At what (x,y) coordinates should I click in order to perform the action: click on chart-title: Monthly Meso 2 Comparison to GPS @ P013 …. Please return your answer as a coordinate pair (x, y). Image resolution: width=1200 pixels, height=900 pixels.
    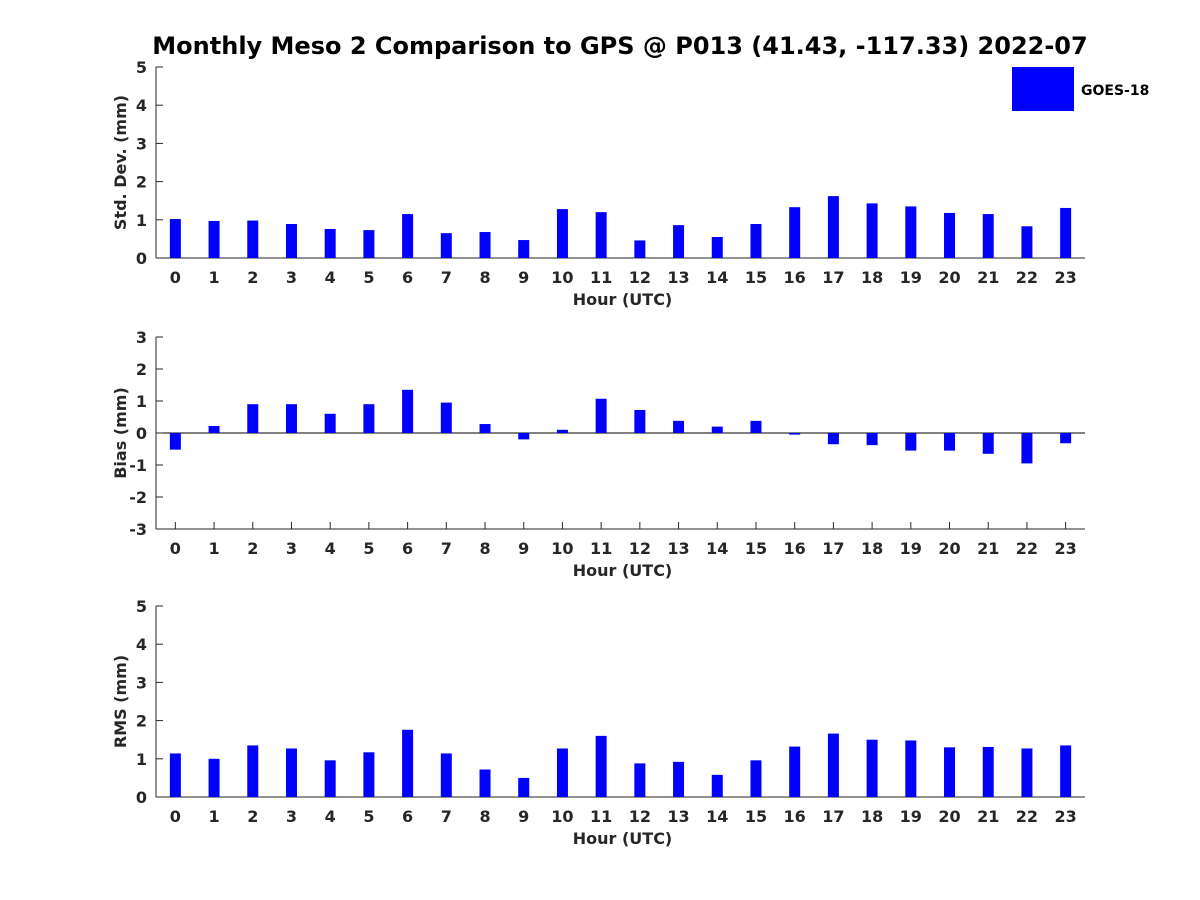
    Looking at the image, I should click on (619, 46).